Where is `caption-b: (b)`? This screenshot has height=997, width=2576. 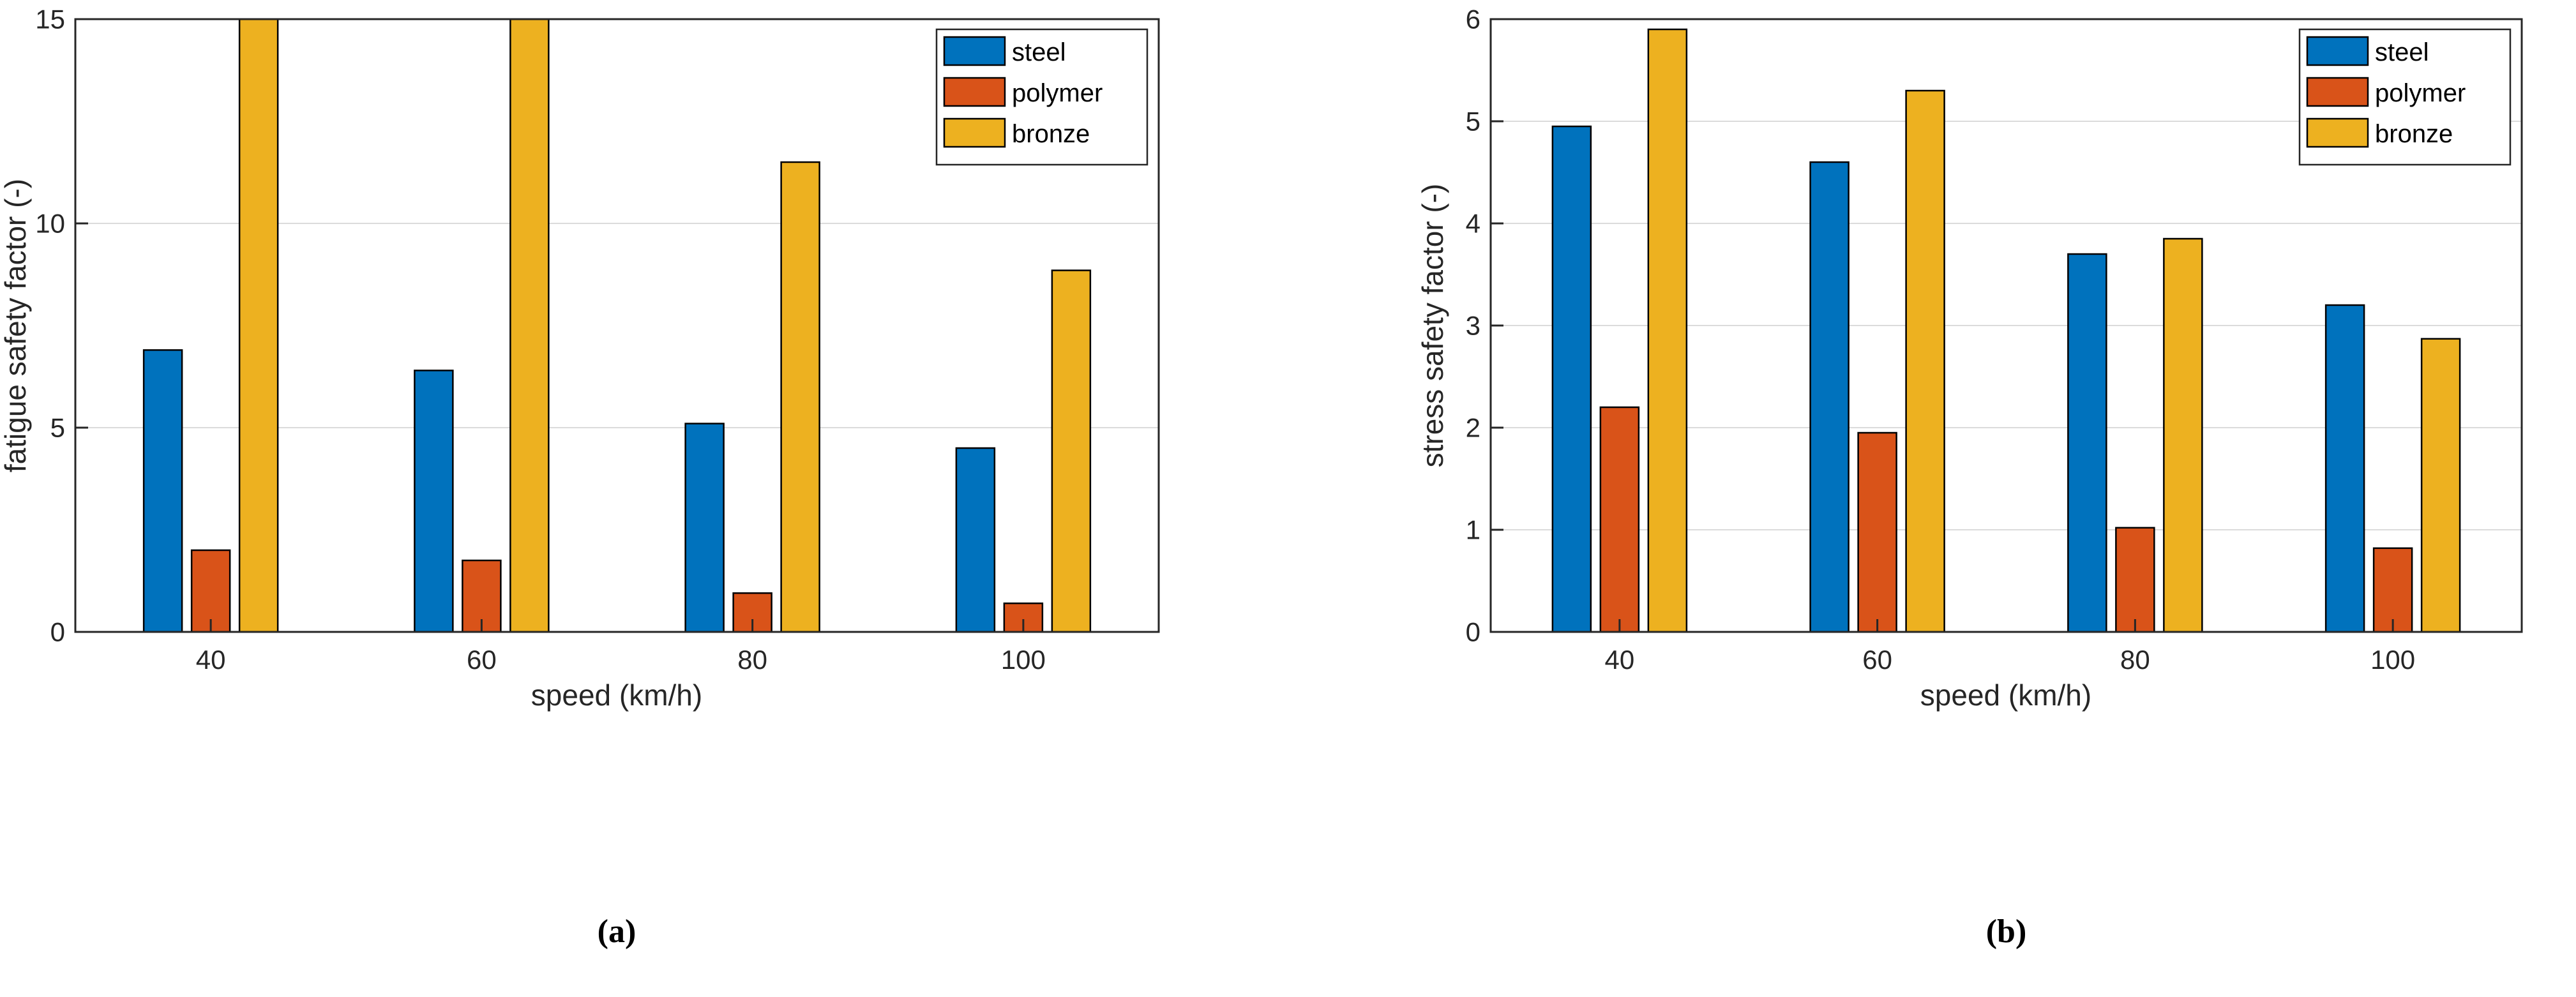 caption-b: (b) is located at coordinates (2006, 931).